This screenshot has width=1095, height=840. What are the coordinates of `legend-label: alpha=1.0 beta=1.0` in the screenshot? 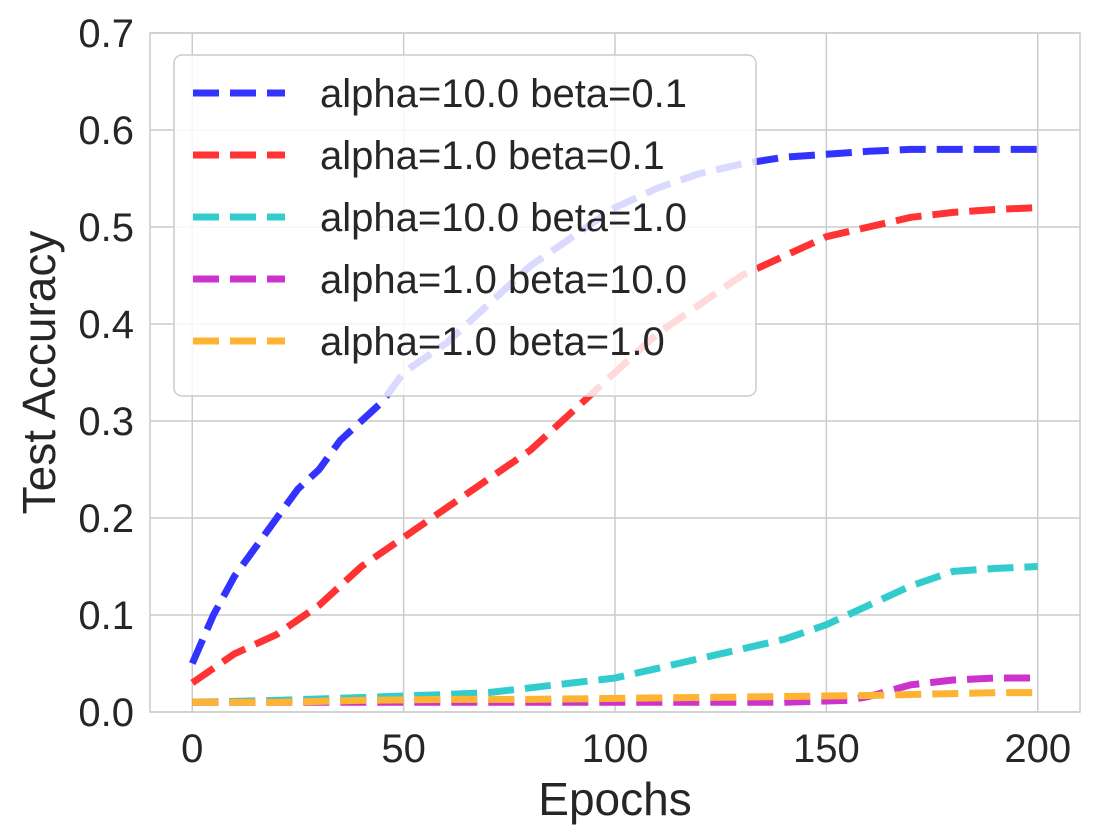 It's located at (492, 342).